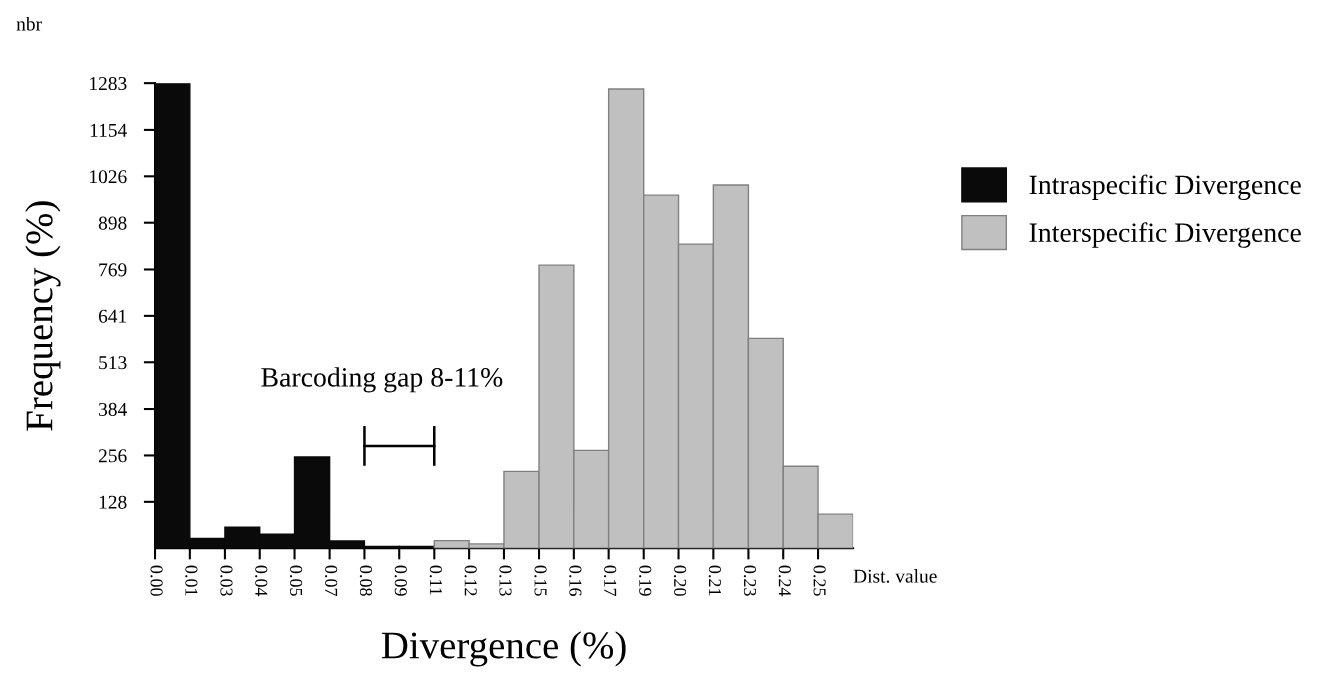 The height and width of the screenshot is (676, 1333). What do you see at coordinates (470, 580) in the screenshot?
I see `x-tick-label: 0.12` at bounding box center [470, 580].